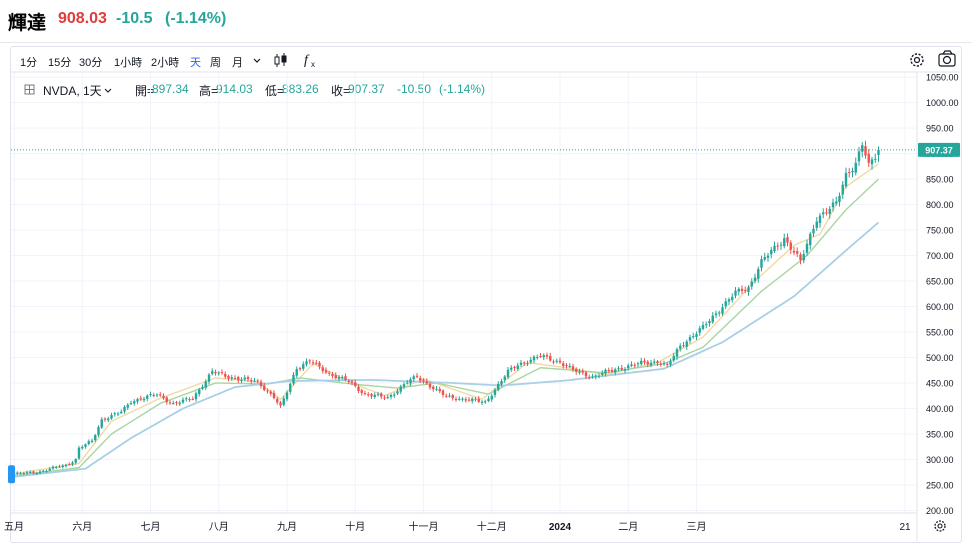 This screenshot has height=546, width=972. I want to click on x-tick-label: 九月, so click(287, 527).